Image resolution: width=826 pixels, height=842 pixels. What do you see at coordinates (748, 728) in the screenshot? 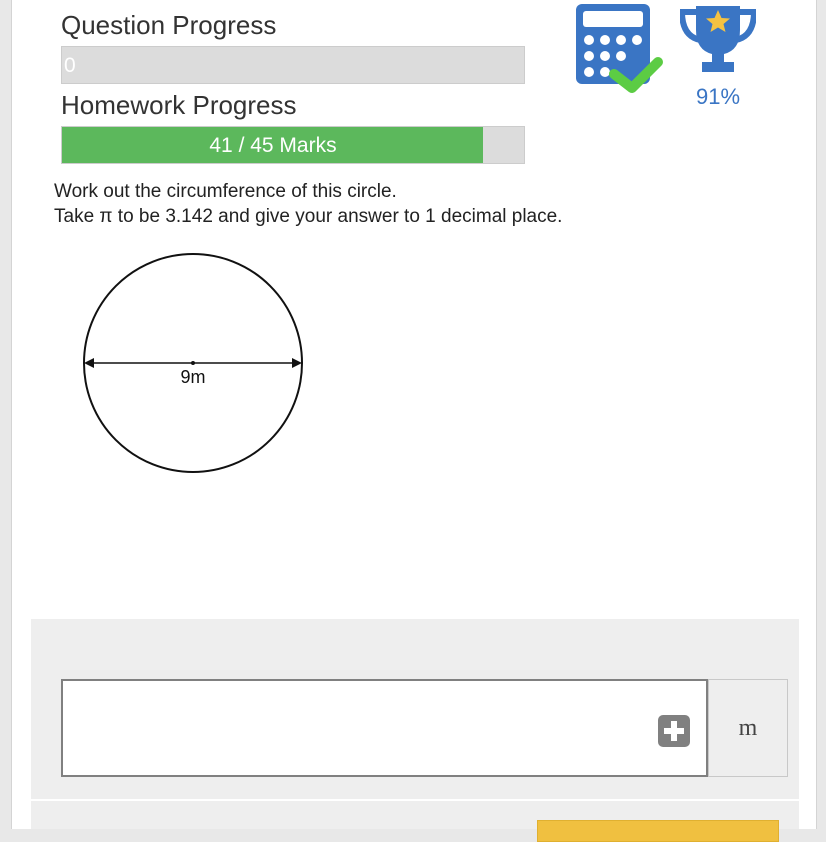
I see `unit-label: m` at bounding box center [748, 728].